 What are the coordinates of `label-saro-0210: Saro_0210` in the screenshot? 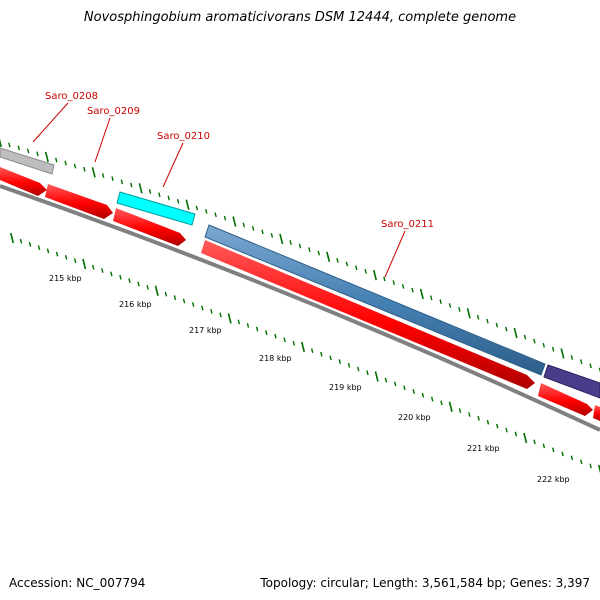 It's located at (183, 136).